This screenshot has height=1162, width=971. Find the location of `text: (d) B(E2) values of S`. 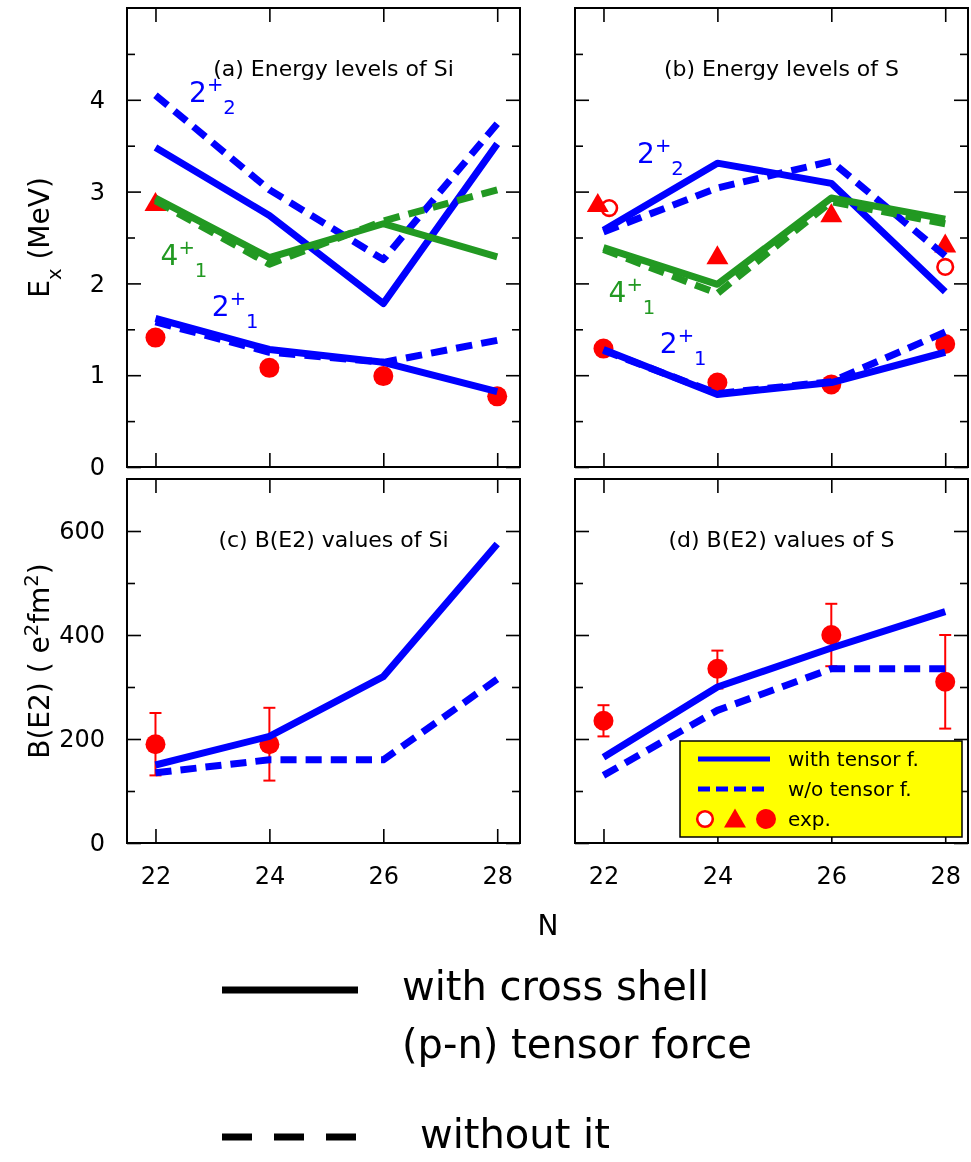

text: (d) B(E2) values of S is located at coordinates (781, 539).